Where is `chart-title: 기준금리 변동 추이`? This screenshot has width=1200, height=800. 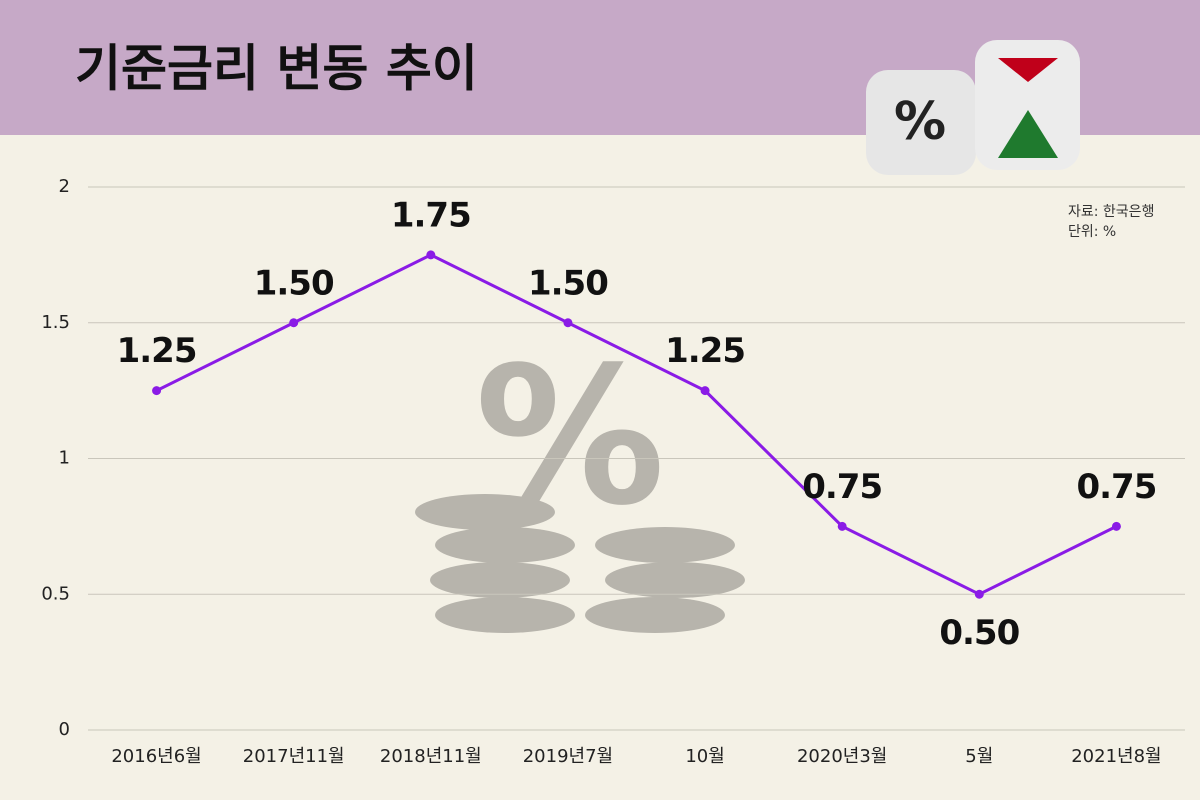
chart-title: 기준금리 변동 추이 is located at coordinates (276, 69).